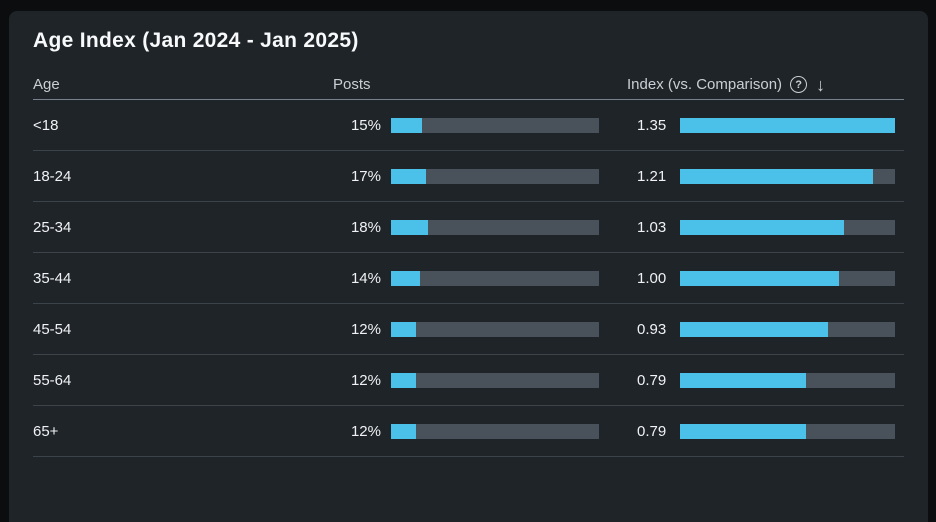 This screenshot has width=936, height=522. What do you see at coordinates (196, 40) in the screenshot?
I see `card-title: Age Index (Jan 2024 - Jan 2025)` at bounding box center [196, 40].